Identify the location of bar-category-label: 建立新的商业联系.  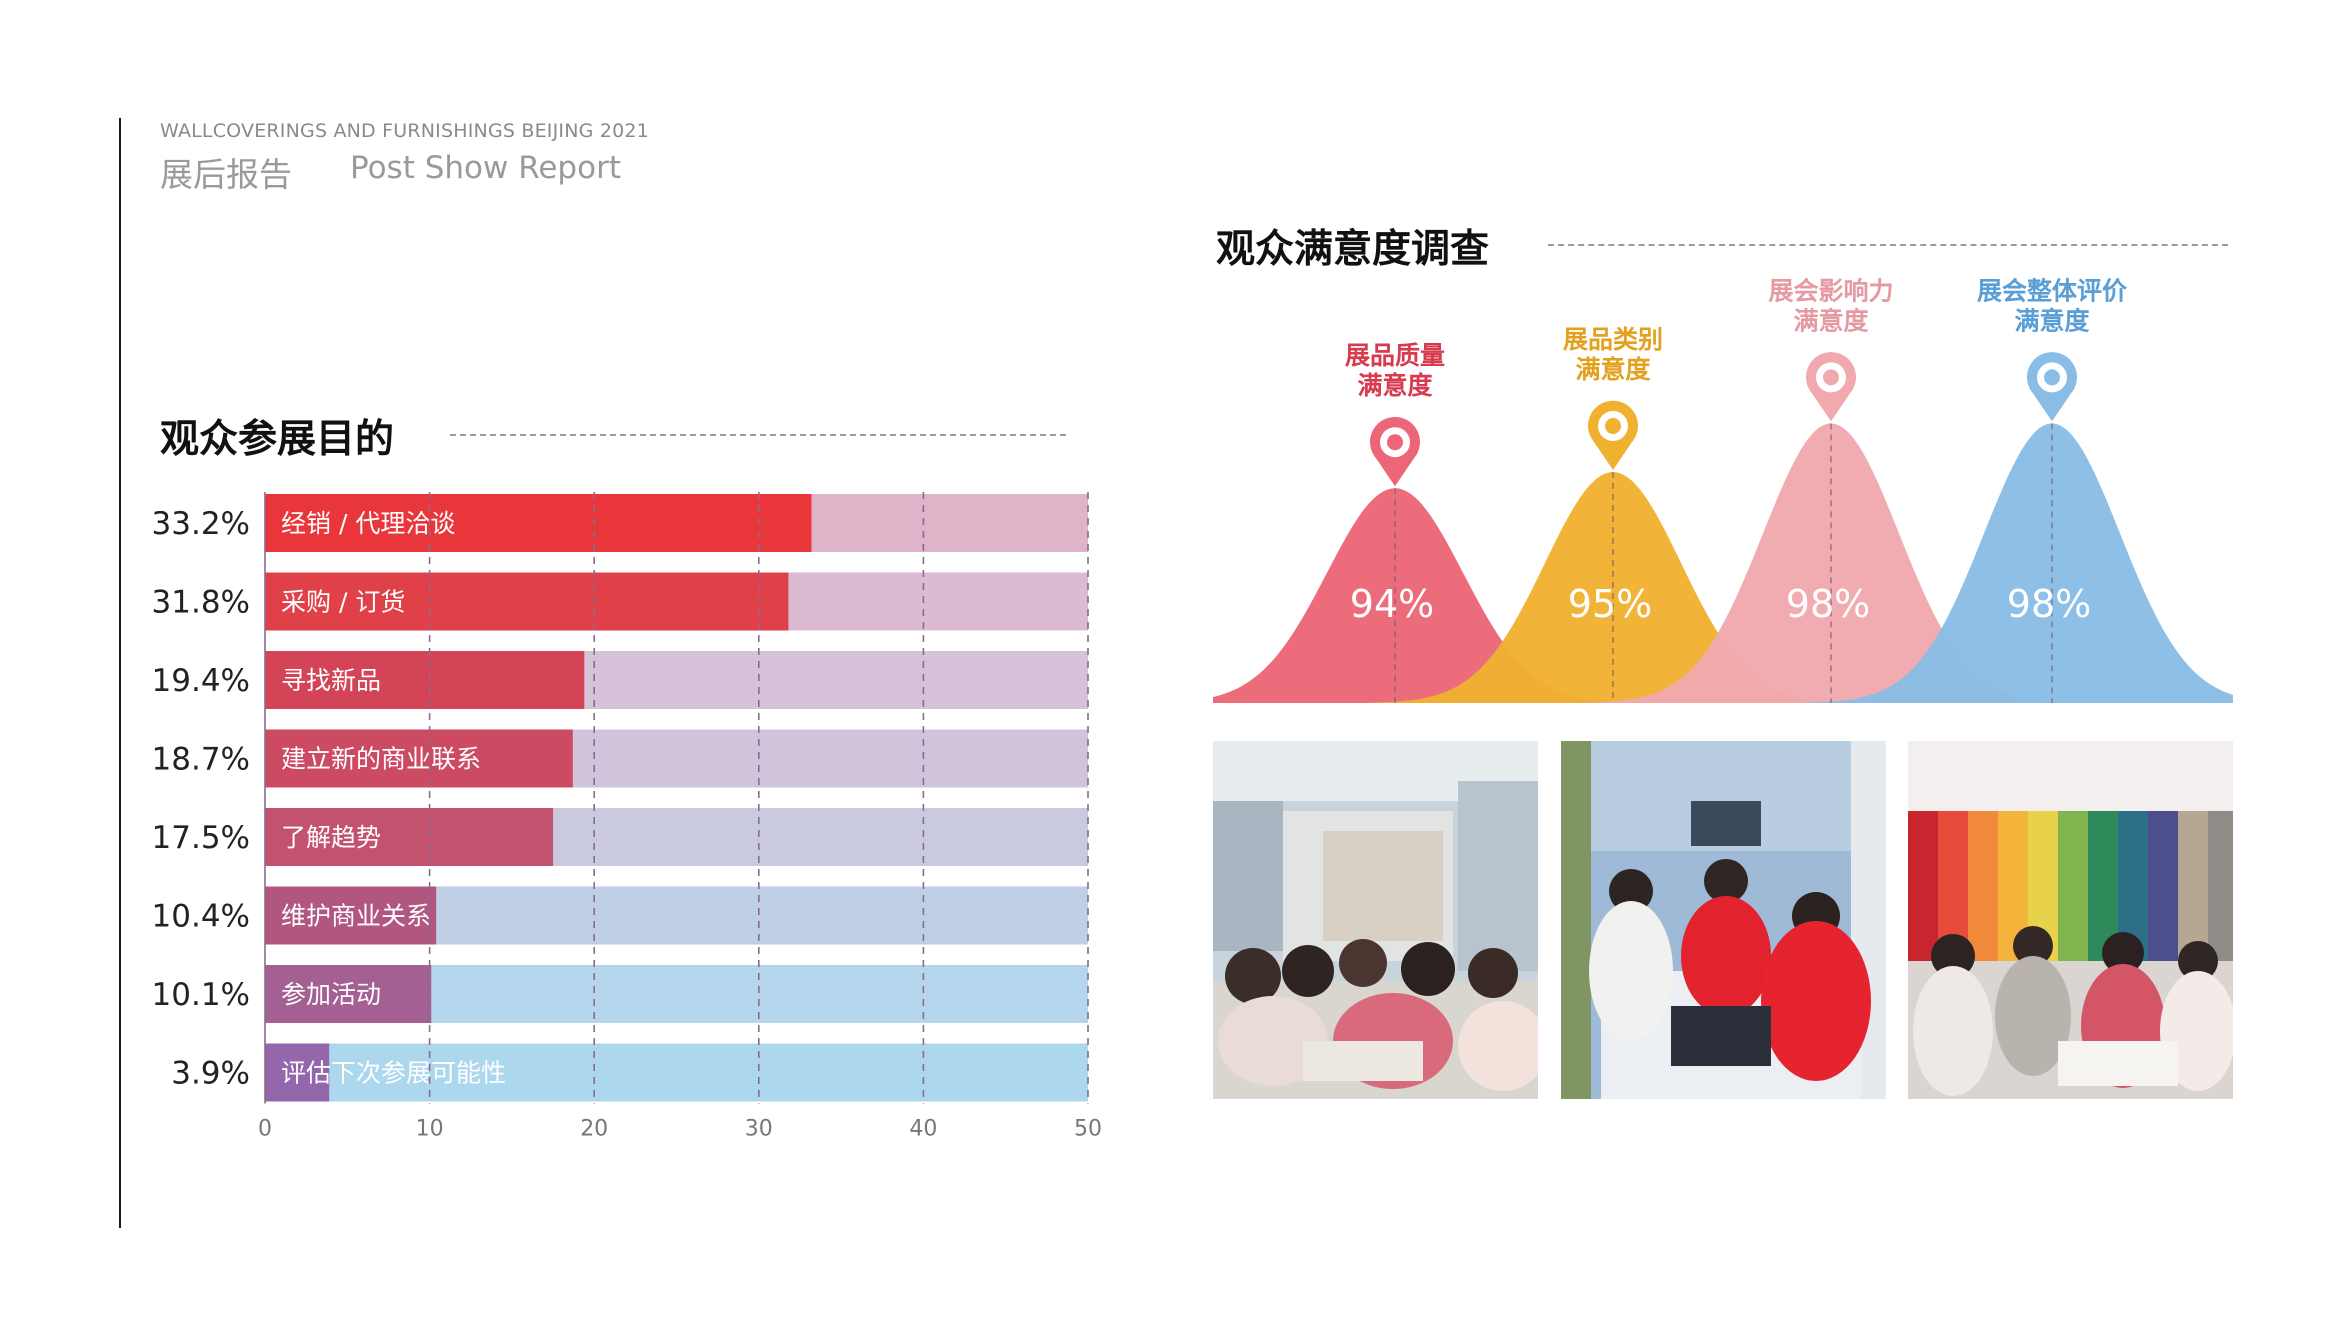
(381, 759).